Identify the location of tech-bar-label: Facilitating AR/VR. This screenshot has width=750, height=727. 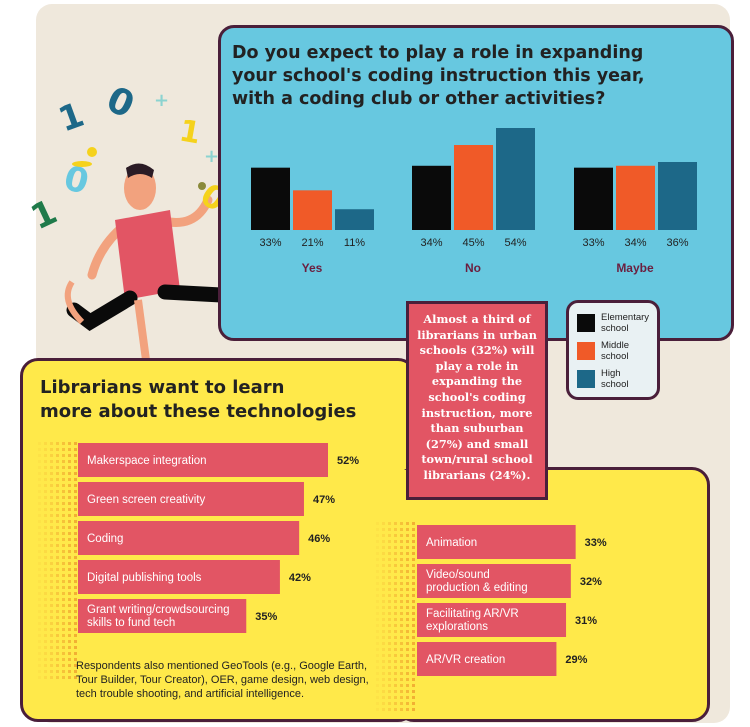
(472, 614).